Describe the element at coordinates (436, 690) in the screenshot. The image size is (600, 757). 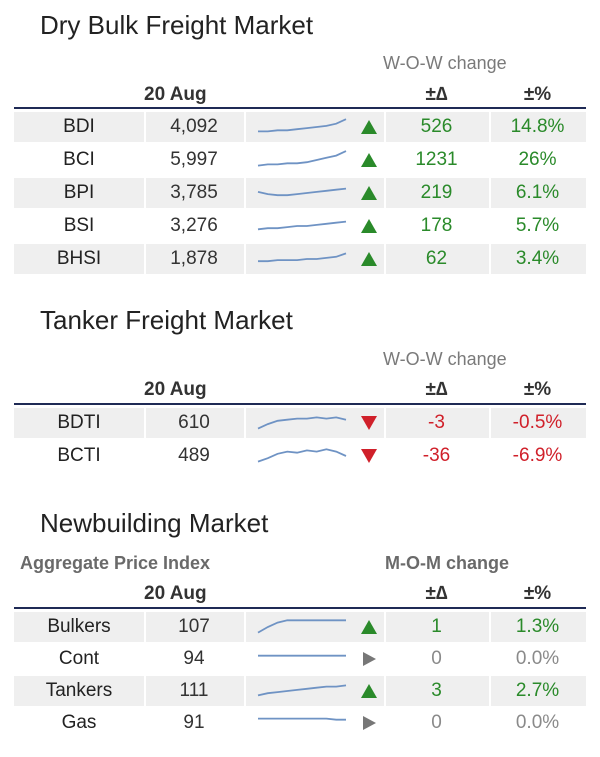
I see `delta-value: 3` at that location.